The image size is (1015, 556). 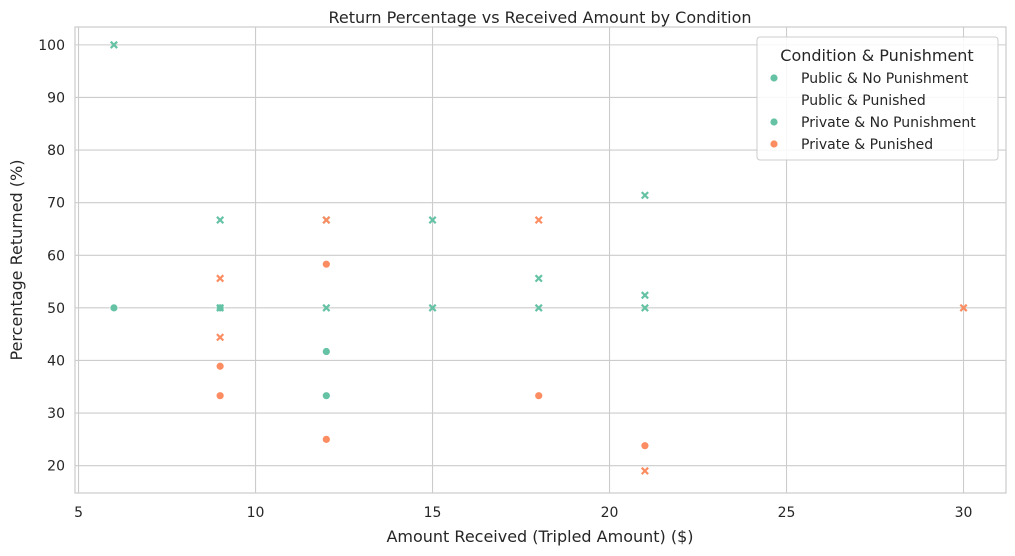 I want to click on y-tick-label: 20, so click(x=56, y=467).